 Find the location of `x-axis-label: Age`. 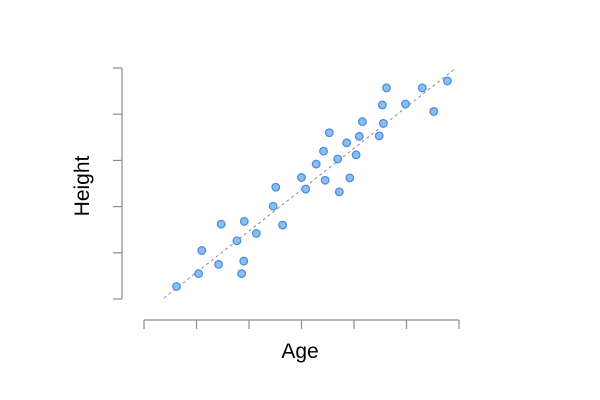

x-axis-label: Age is located at coordinates (299, 351).